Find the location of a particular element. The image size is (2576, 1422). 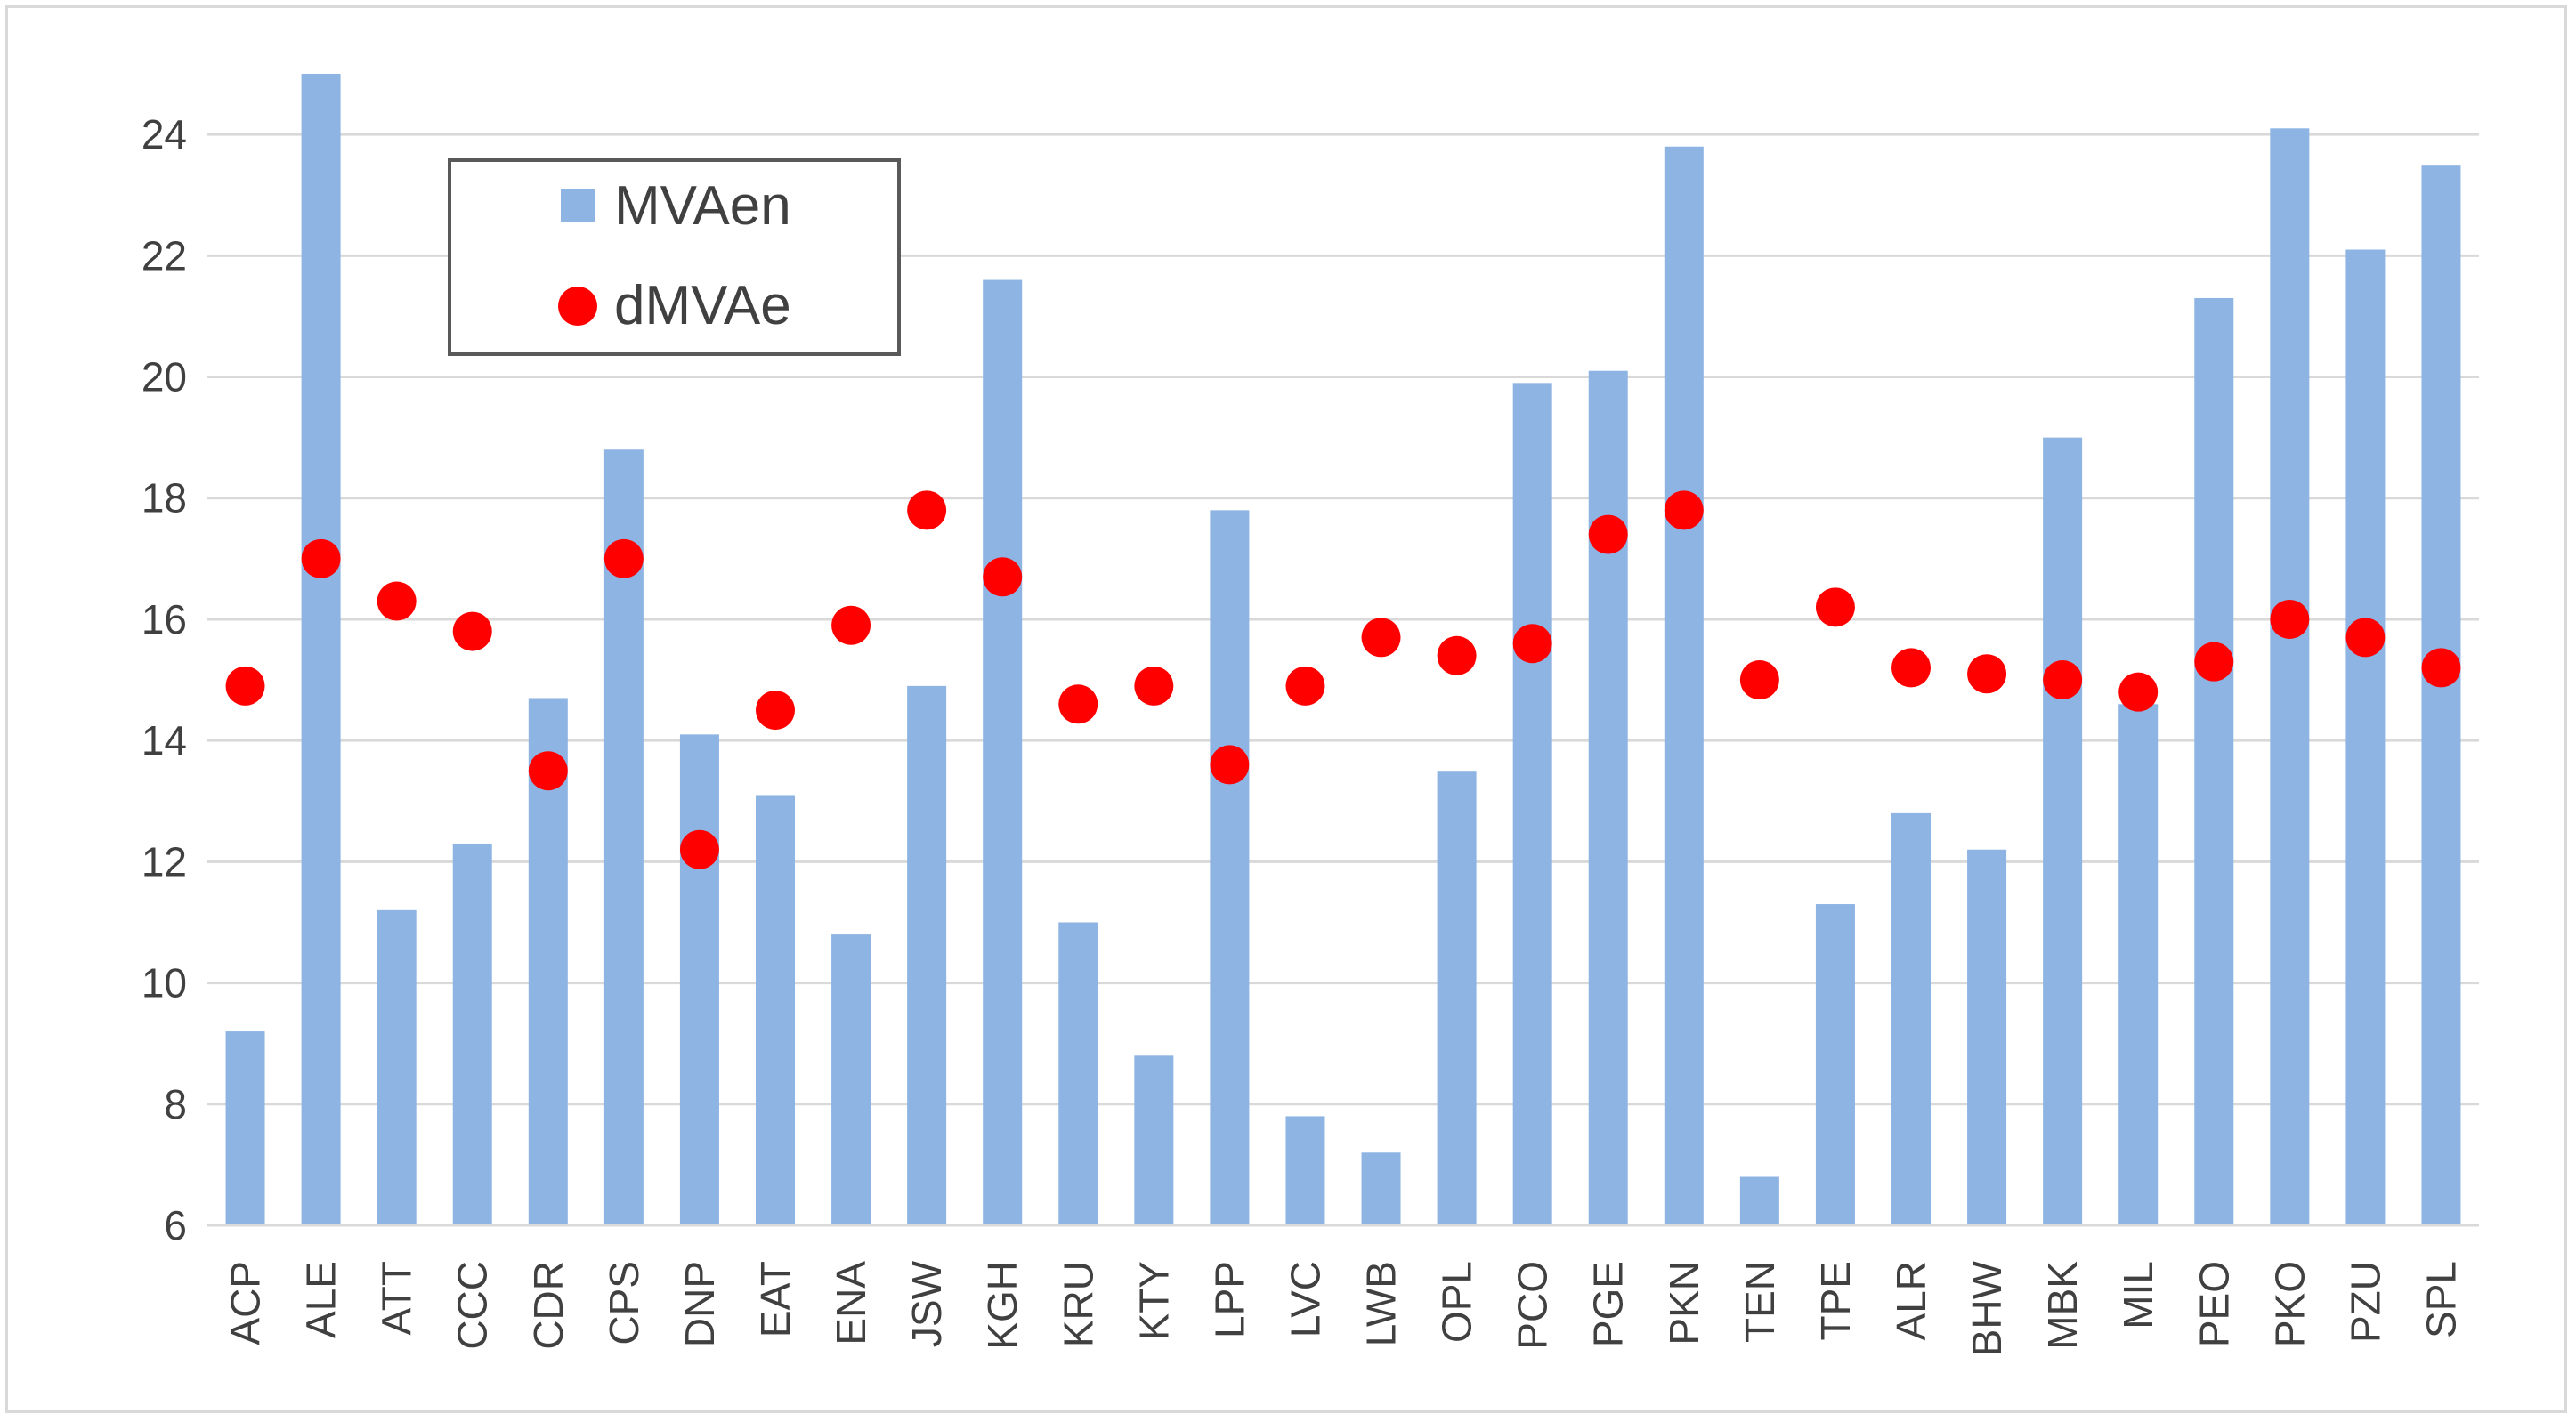

legend-swatch-dmvae is located at coordinates (578, 306).